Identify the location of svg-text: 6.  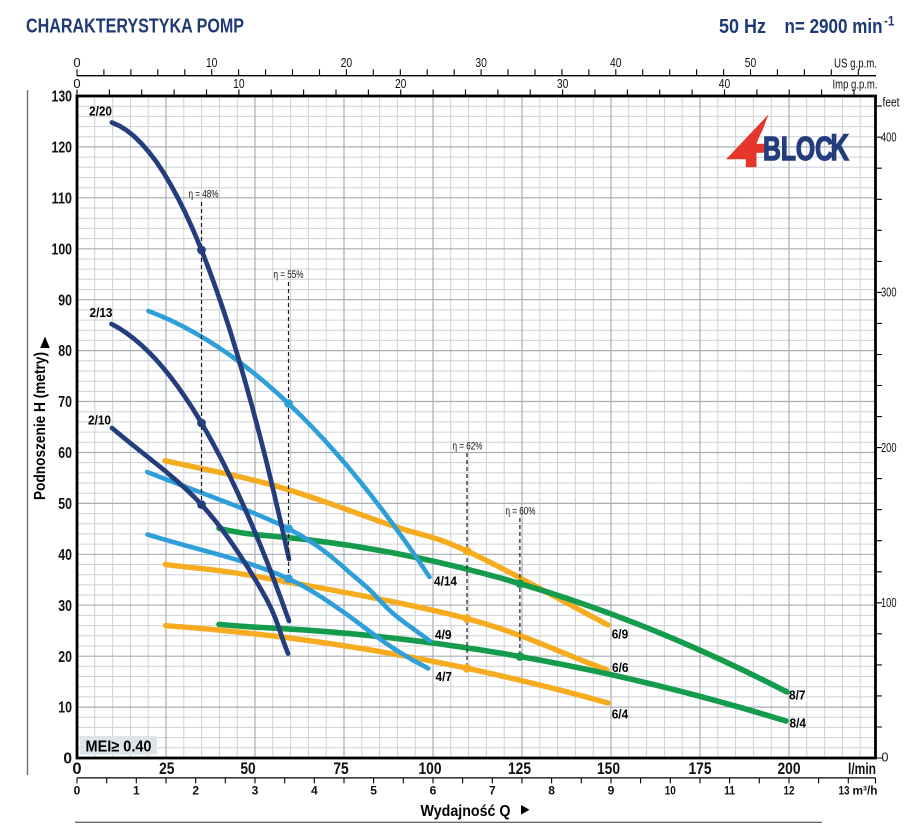
(433, 791).